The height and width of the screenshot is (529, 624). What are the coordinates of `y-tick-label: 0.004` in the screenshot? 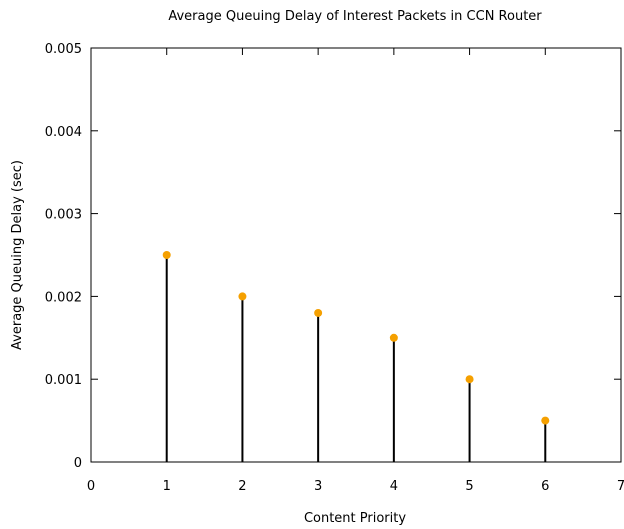 It's located at (63, 132).